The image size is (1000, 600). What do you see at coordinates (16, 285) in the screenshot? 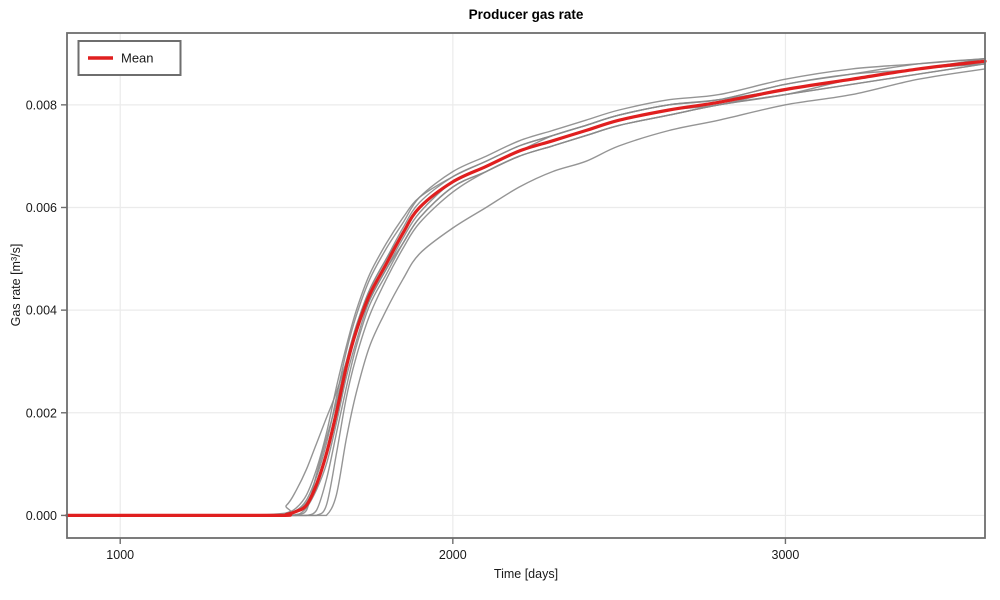
I see `y-axis-label: Gas rate [m³/s]` at bounding box center [16, 285].